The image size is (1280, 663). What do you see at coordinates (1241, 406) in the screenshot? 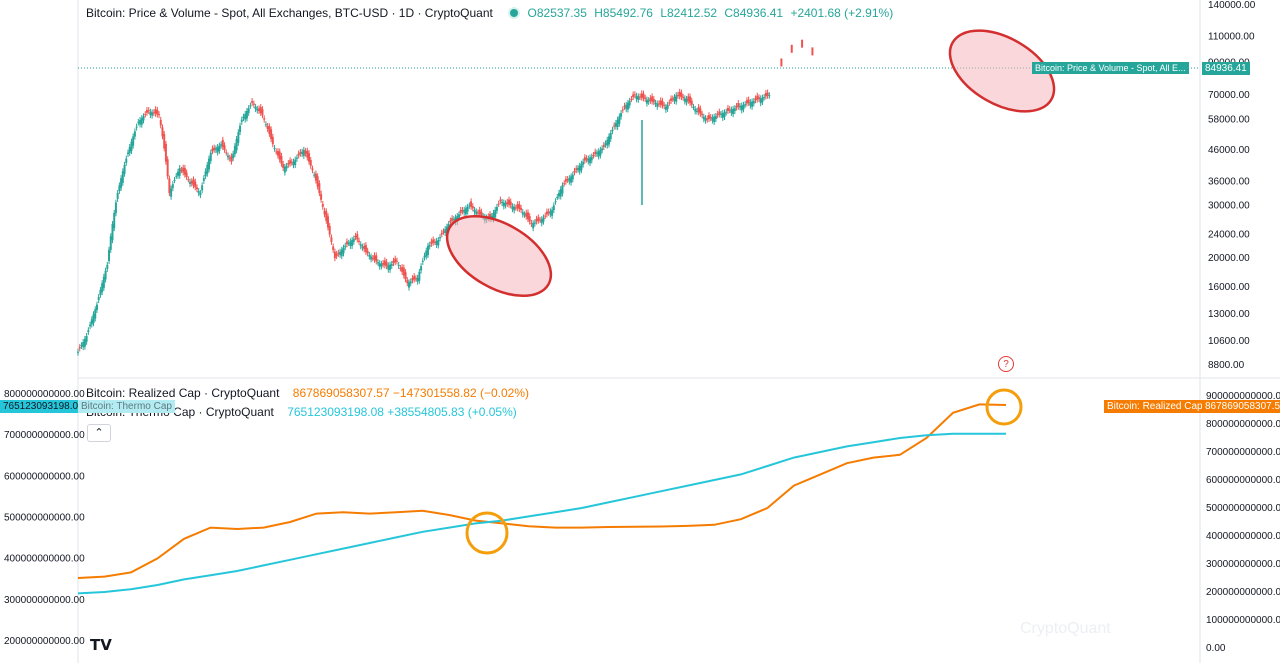
I see `realized-cap-value-tag: 867869058307.57` at bounding box center [1241, 406].